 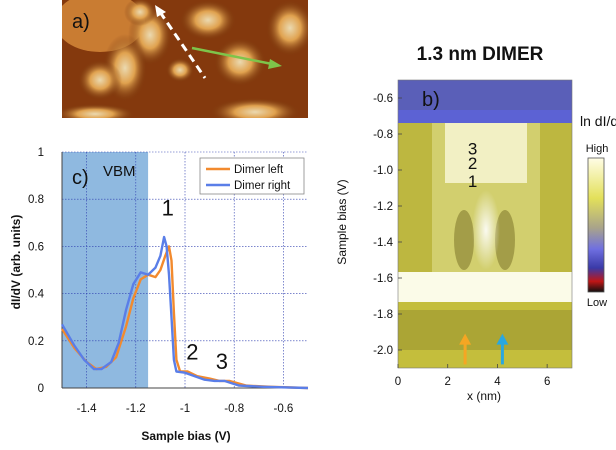 I want to click on heatmap-y-tick-label: -1.4, so click(x=383, y=243).